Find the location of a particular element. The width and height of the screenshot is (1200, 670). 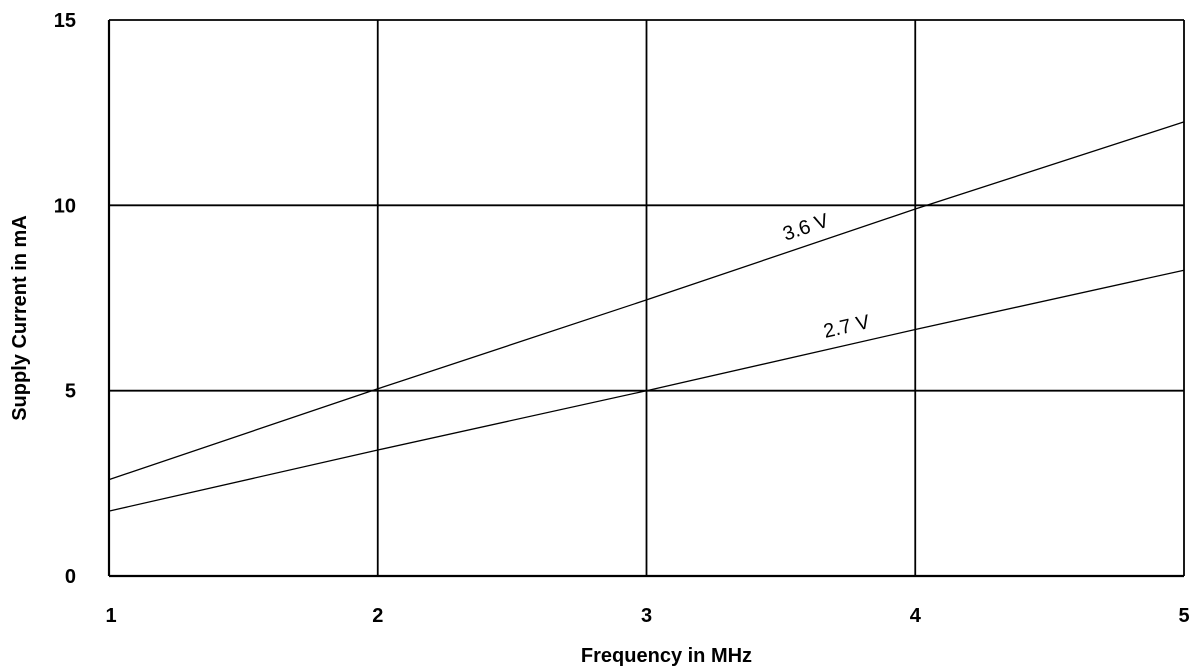

series-label-1: 2.7 V is located at coordinates (847, 327).